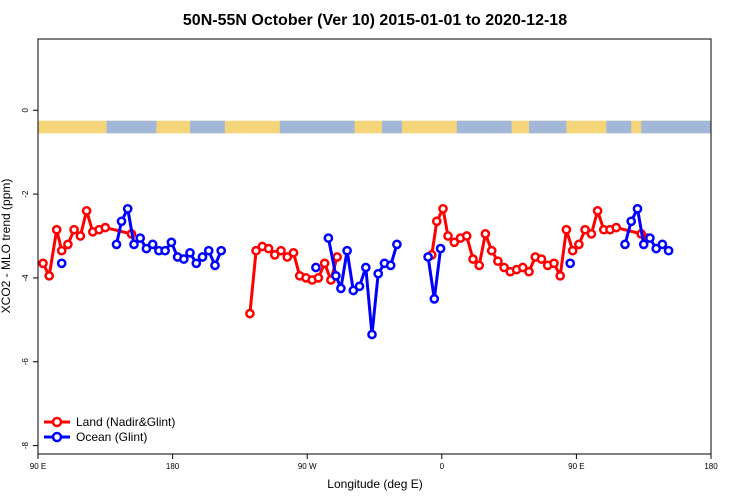  Describe the element at coordinates (539, 242) in the screenshot. I see `series-line` at that location.